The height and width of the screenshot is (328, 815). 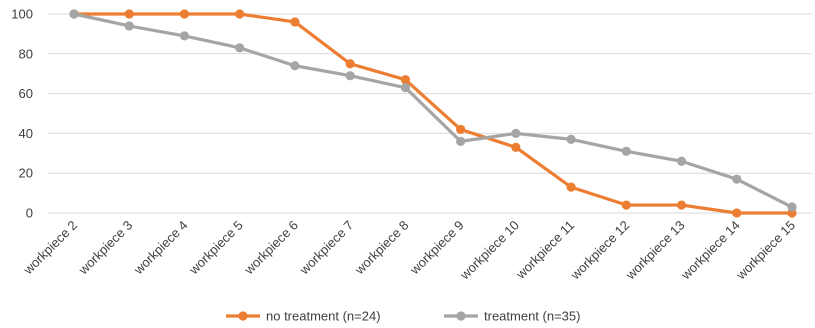 I want to click on x-tick-label: workpiece 12, so click(x=599, y=250).